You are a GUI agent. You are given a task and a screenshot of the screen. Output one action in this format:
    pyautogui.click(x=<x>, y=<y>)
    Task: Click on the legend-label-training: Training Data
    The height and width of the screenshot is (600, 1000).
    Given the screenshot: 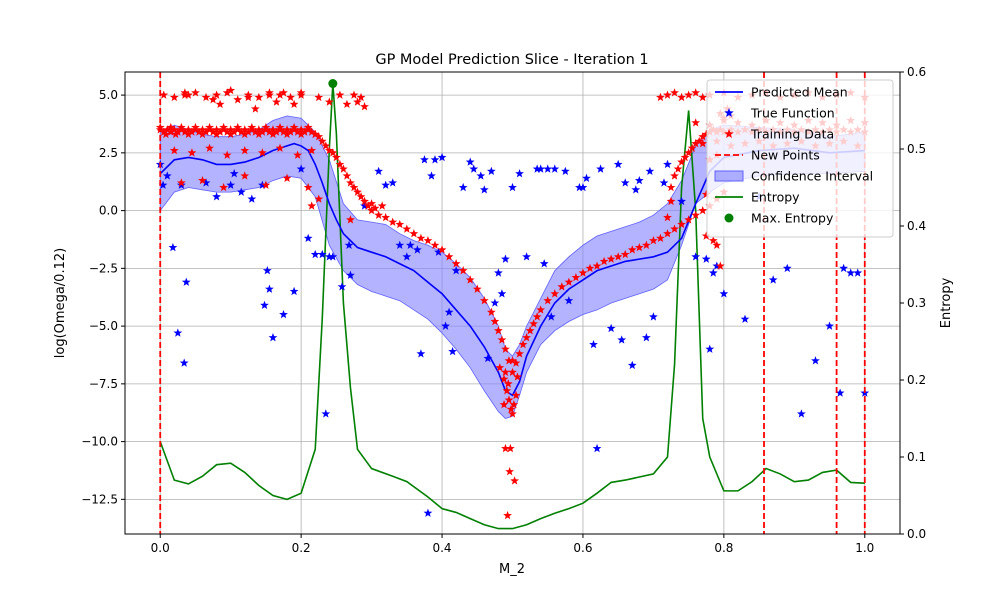 What is the action you would take?
    pyautogui.click(x=792, y=134)
    